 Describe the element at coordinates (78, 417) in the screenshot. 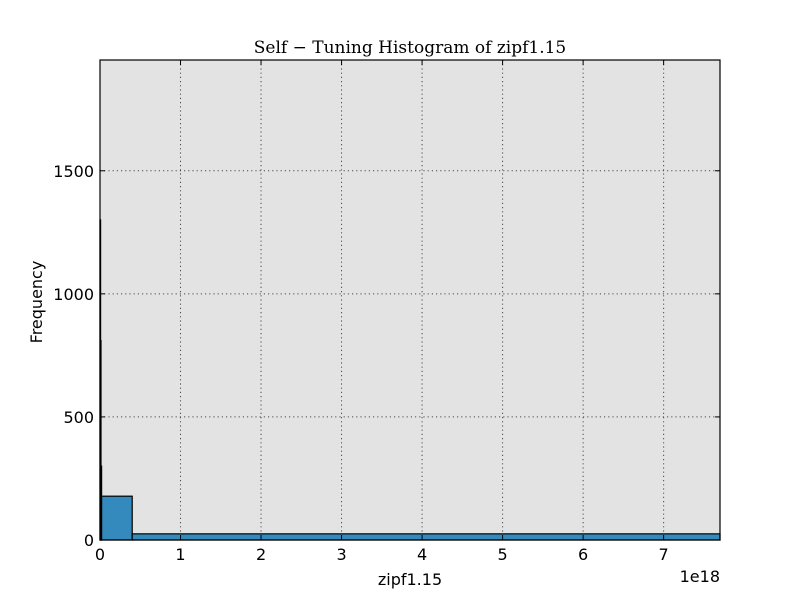

I see `y-tick-label: 500` at that location.